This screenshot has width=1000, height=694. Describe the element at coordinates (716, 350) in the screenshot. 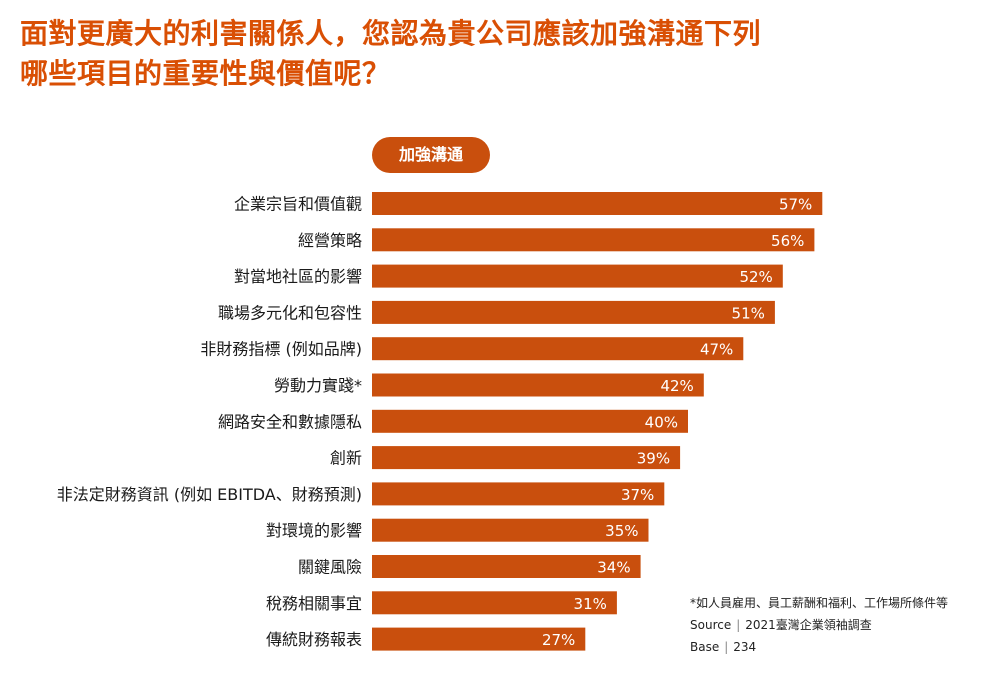

I see `value-label: 47%` at that location.